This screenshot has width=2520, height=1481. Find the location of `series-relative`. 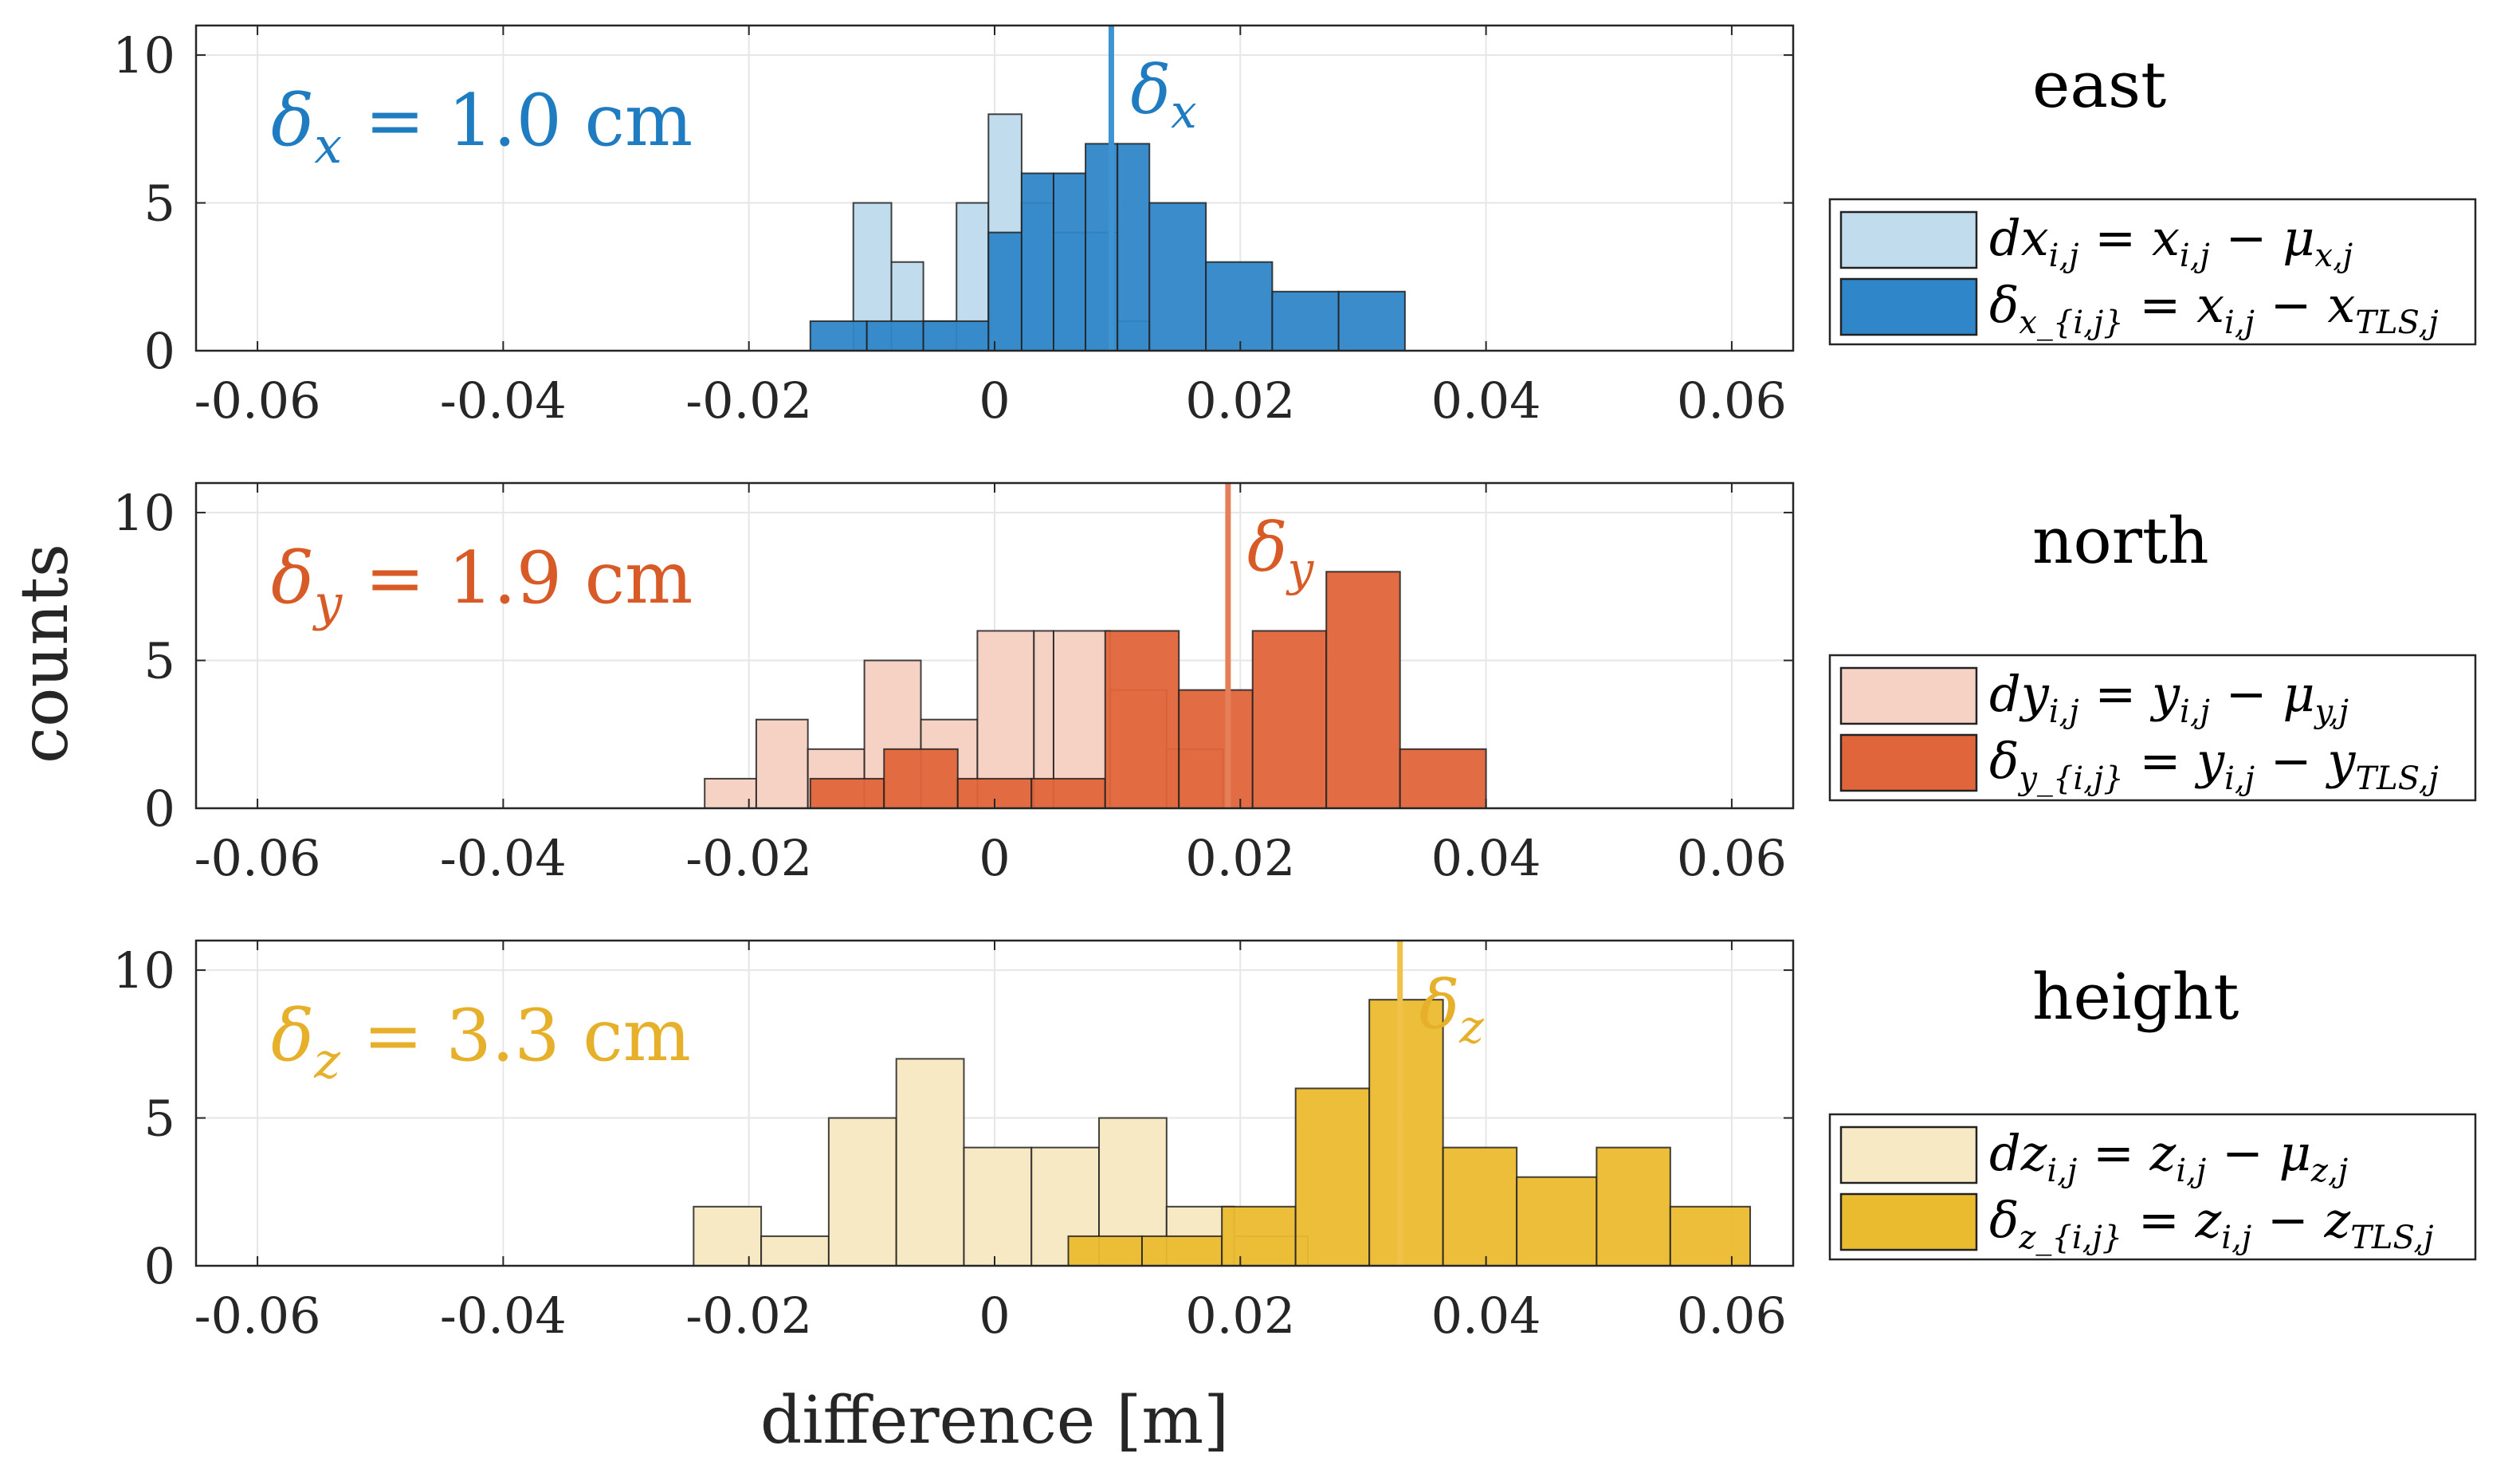

series-relative is located at coordinates (1001, 1162).